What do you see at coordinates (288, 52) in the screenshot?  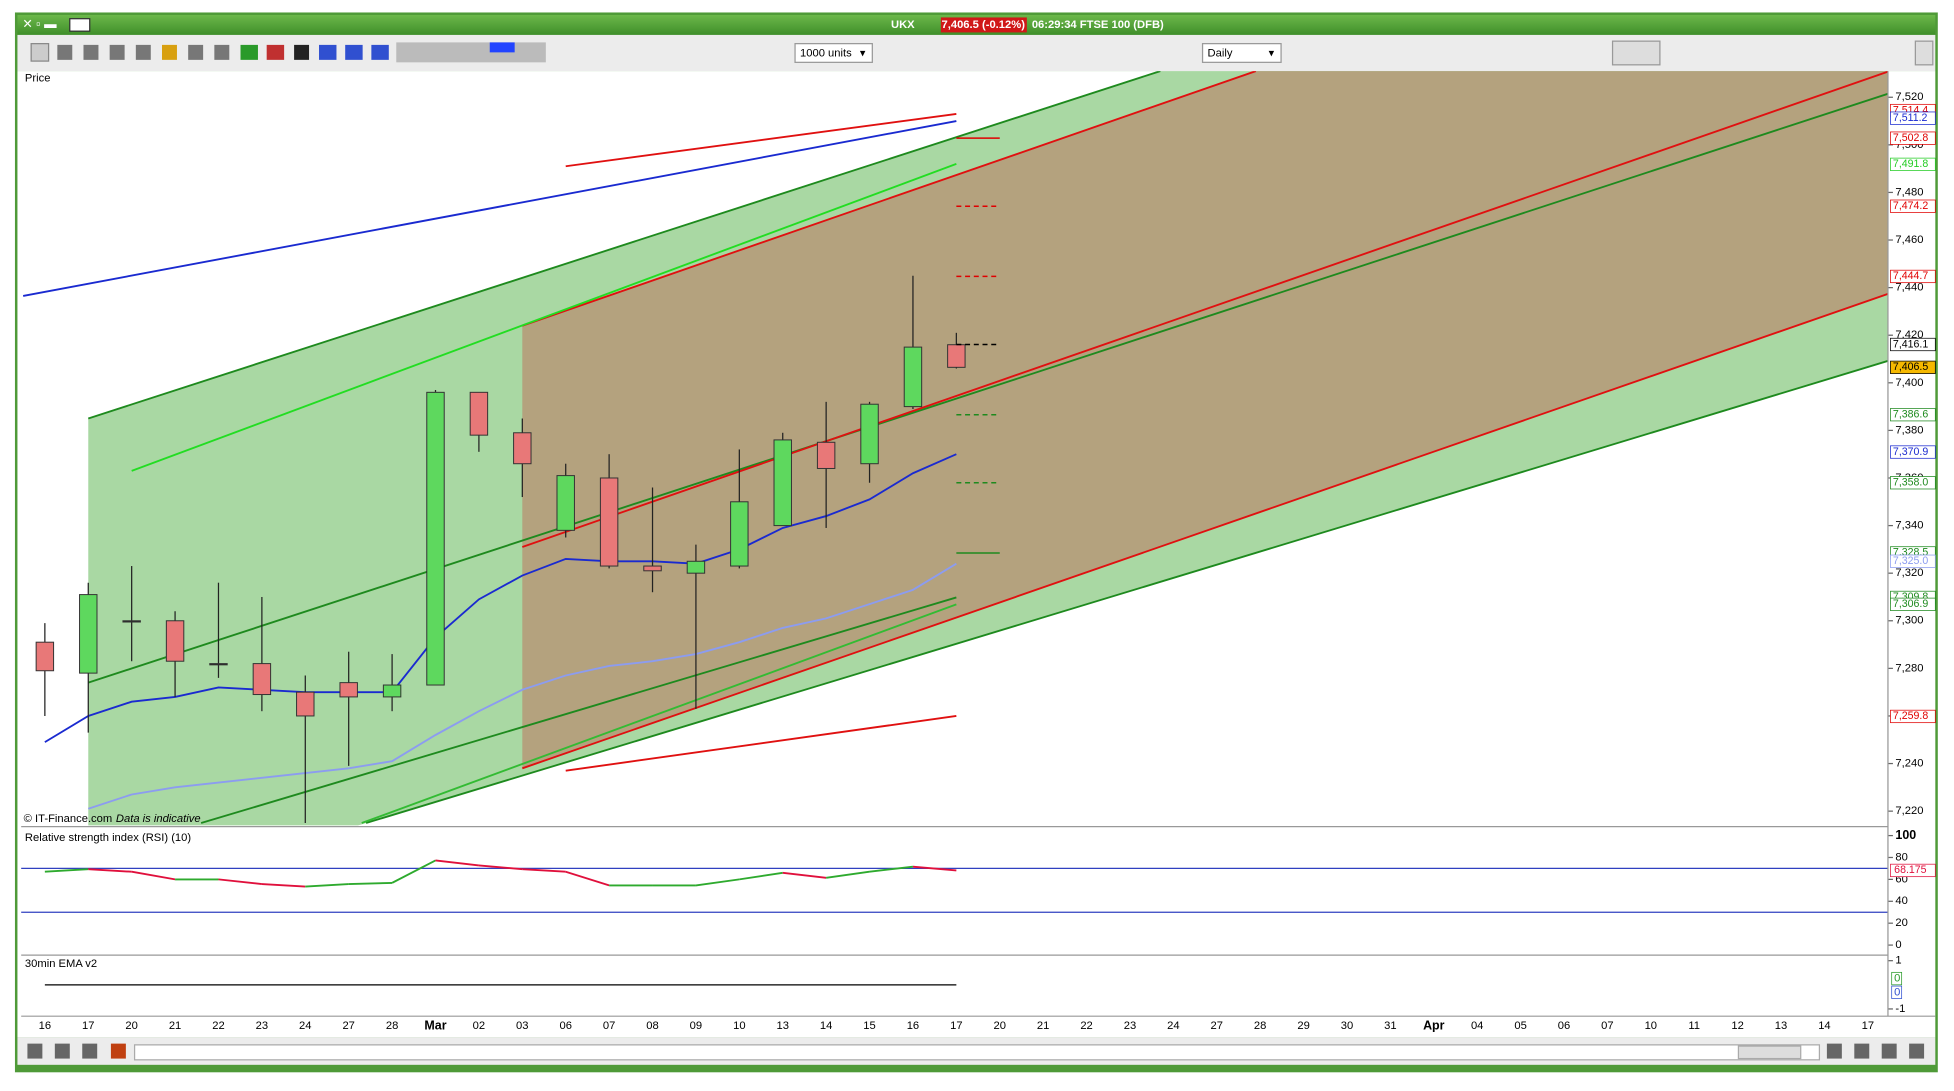 I see `tool-icons` at bounding box center [288, 52].